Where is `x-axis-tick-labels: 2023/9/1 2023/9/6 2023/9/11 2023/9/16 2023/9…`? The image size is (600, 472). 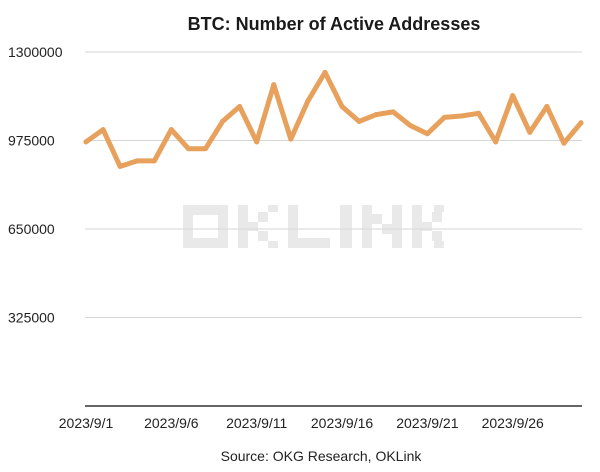
x-axis-tick-labels: 2023/9/1 2023/9/6 2023/9/11 2023/9/16 2023/9… is located at coordinates (301, 423).